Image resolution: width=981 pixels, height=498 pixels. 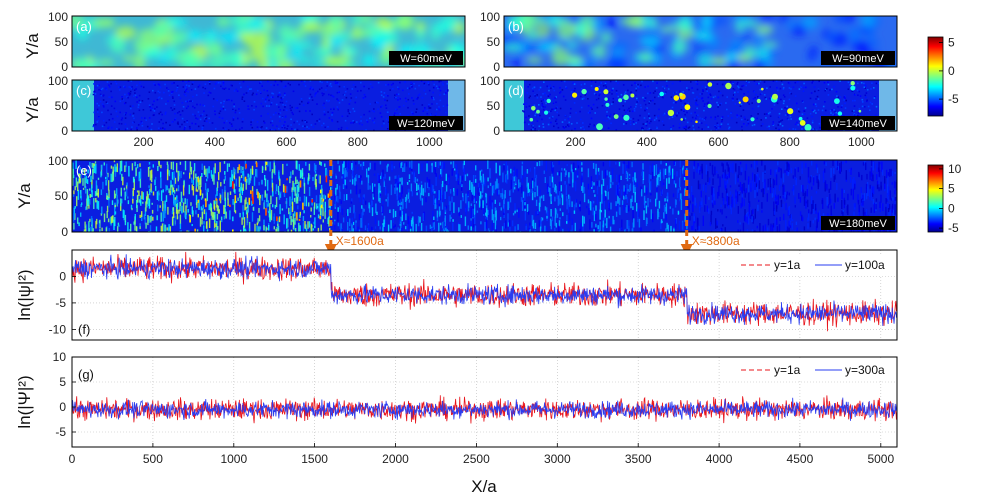 What do you see at coordinates (599, 127) in the screenshot?
I see `hm-d-hotspot` at bounding box center [599, 127].